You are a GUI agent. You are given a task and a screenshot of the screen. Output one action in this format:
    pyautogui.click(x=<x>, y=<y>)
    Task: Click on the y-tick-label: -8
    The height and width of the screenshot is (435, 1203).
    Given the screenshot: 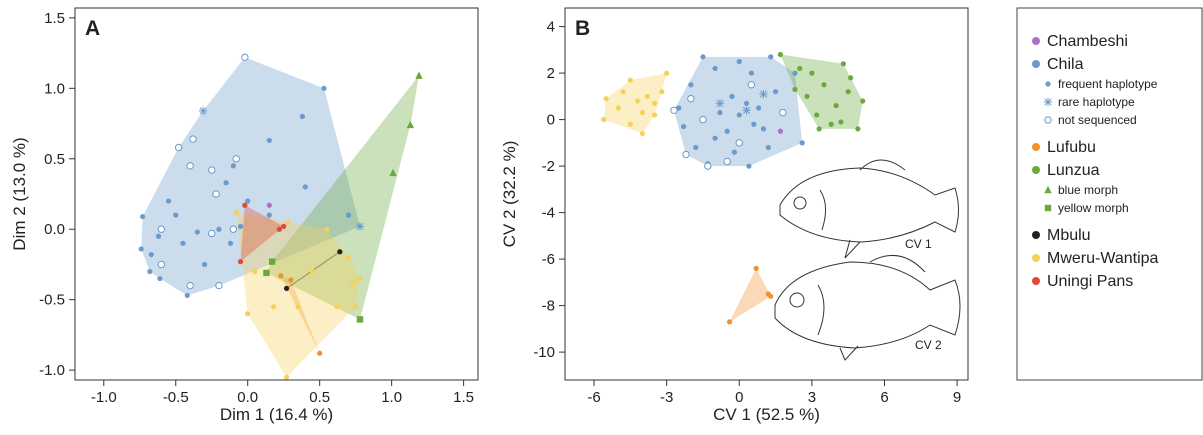 What is the action you would take?
    pyautogui.click(x=548, y=306)
    